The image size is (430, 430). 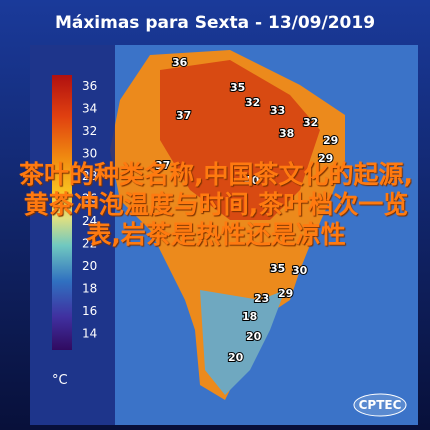 I want to click on temperature-label: 38, so click(x=286, y=133).